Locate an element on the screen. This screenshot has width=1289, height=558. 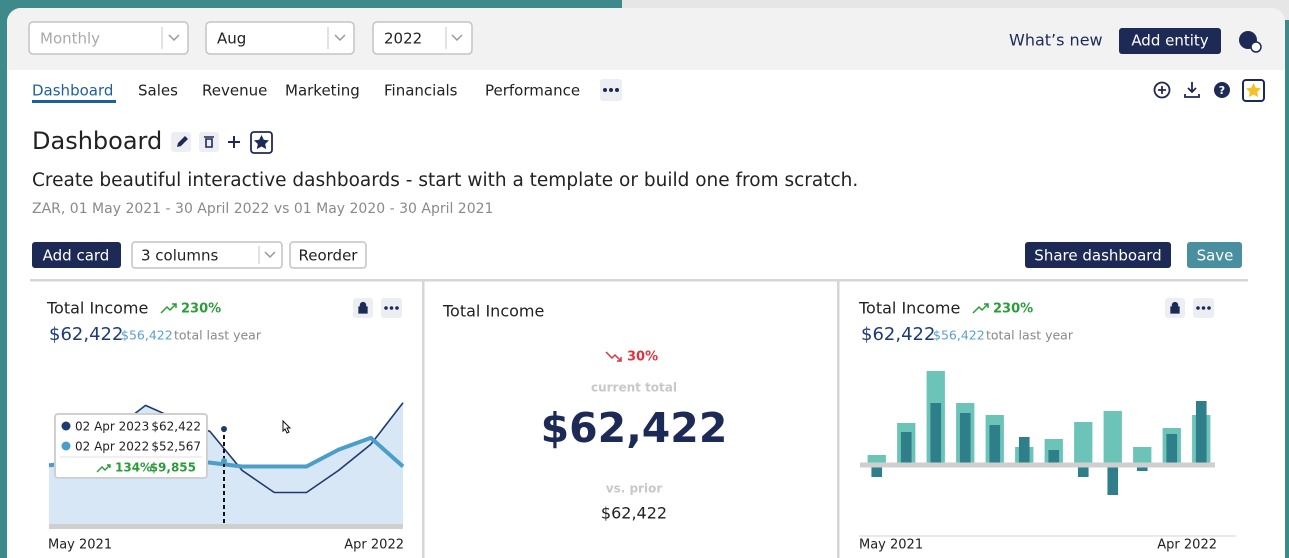
current-label: current total is located at coordinates (634, 388).